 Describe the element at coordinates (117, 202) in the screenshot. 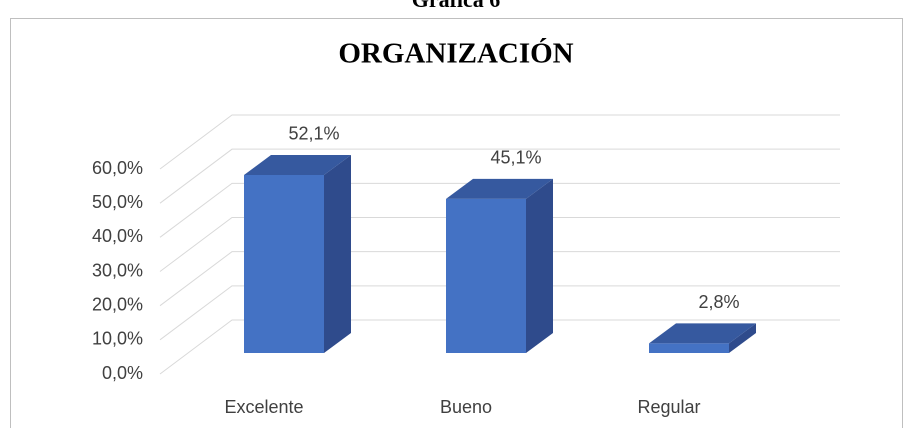

I see `y-tick-label: 50,0%` at that location.